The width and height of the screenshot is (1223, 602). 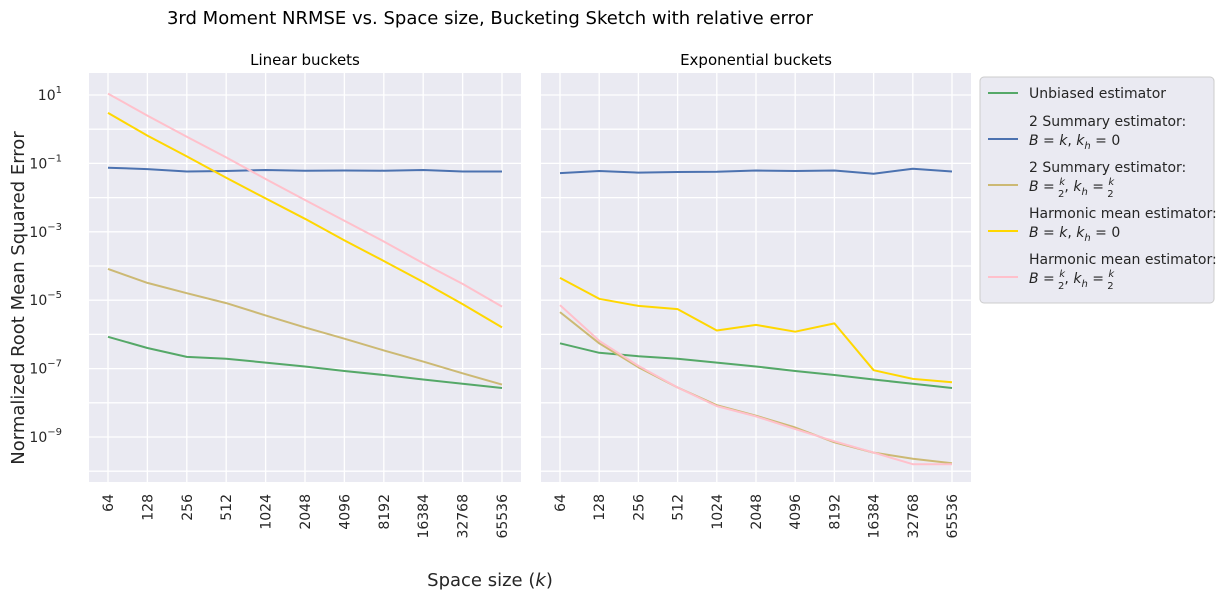 What do you see at coordinates (490, 580) in the screenshot?
I see `x-axis-label: Space size (k)` at bounding box center [490, 580].